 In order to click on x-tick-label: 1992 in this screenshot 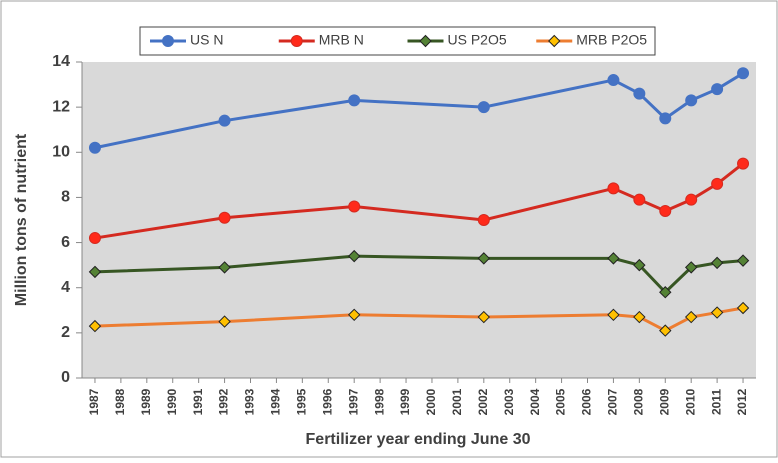, I will do `click(224, 401)`.